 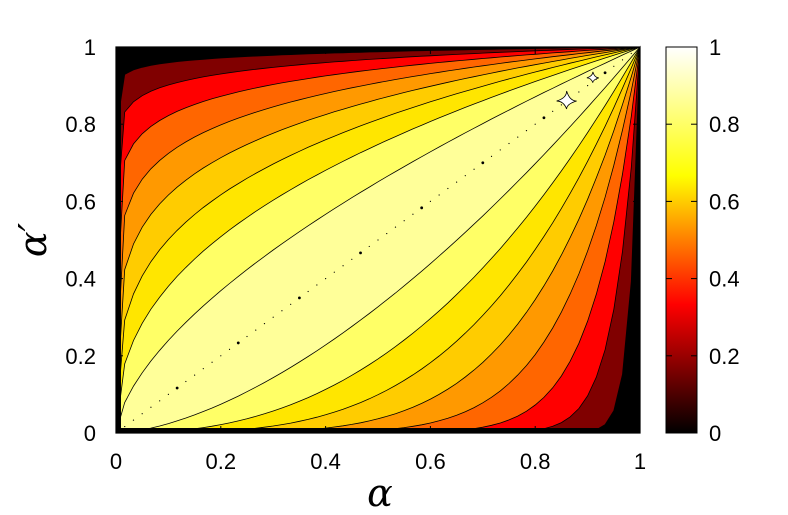 What do you see at coordinates (640, 461) in the screenshot?
I see `x-tick-label: 1` at bounding box center [640, 461].